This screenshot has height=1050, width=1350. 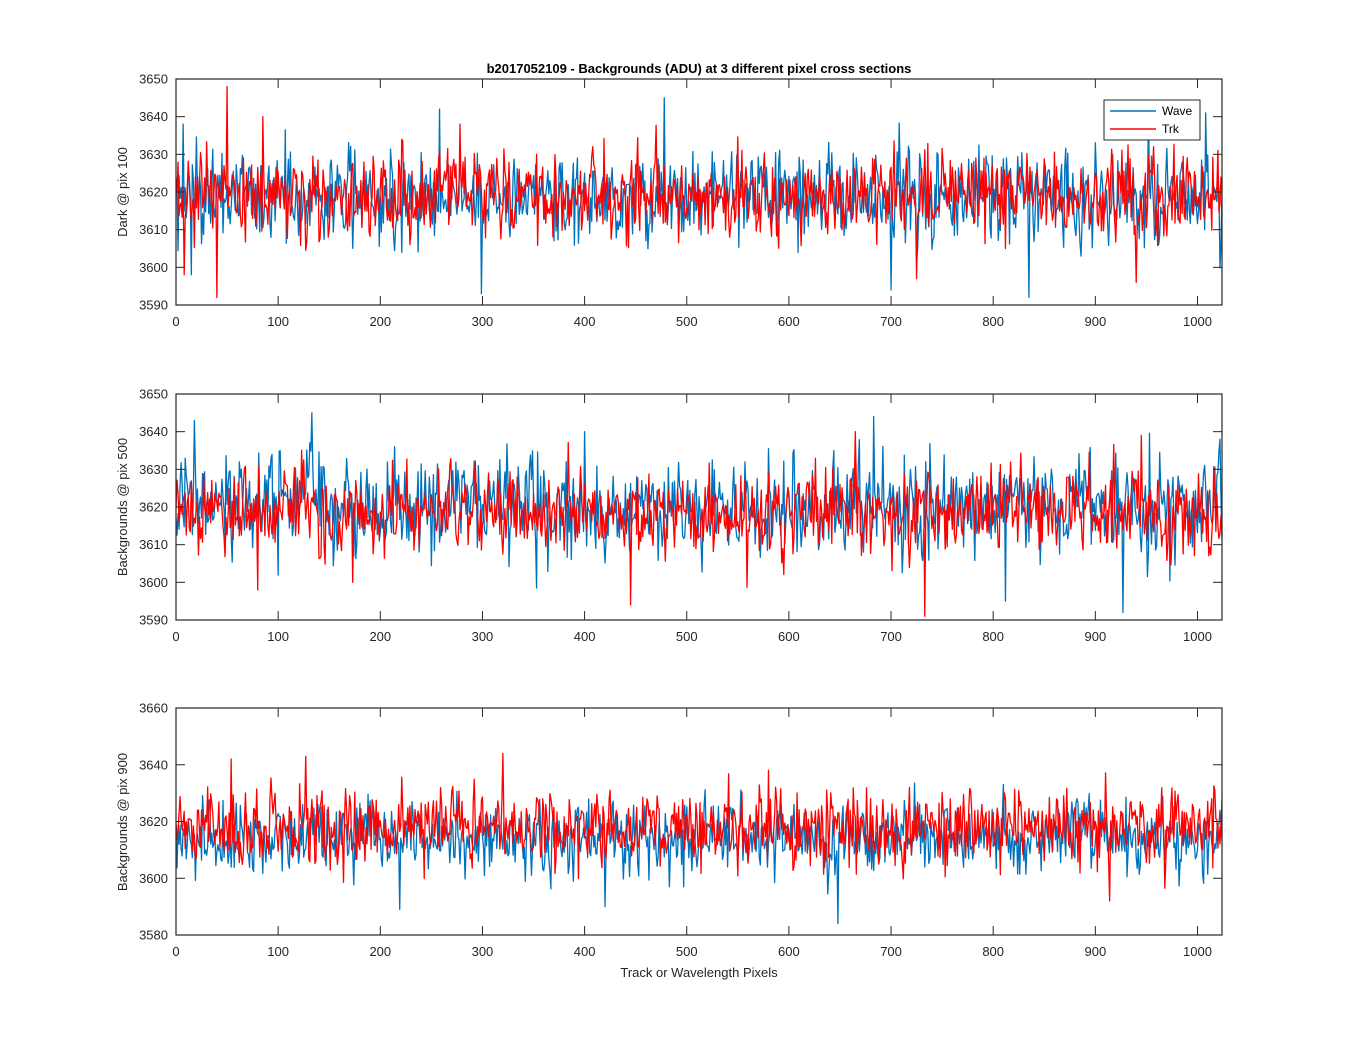 I want to click on panel-3-series-wave, so click(x=699, y=853).